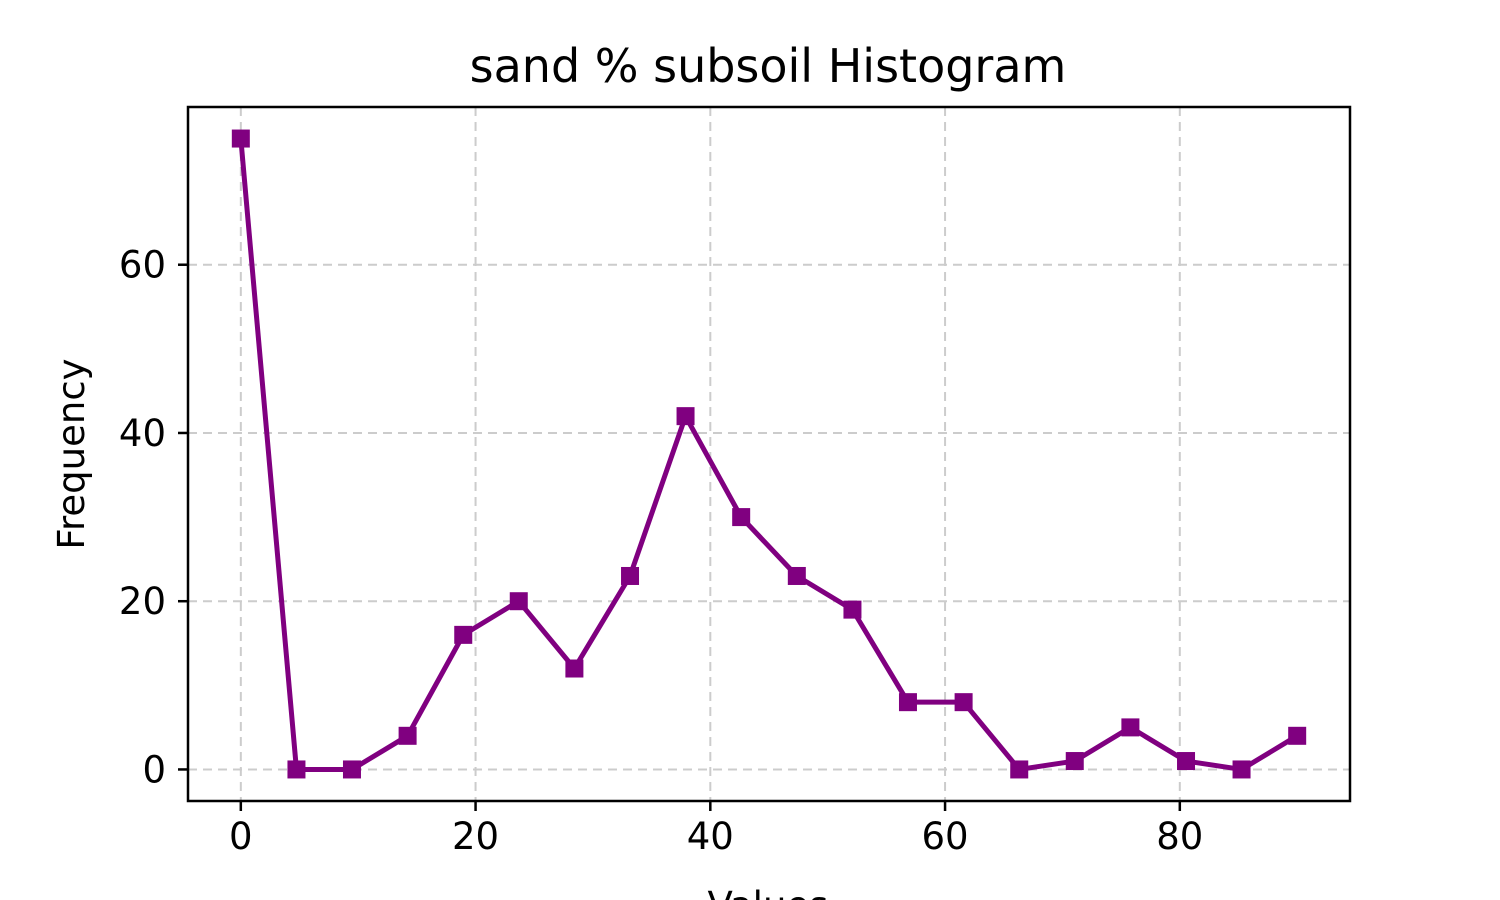 The width and height of the screenshot is (1500, 900). I want to click on y-tick-label: 40, so click(142, 433).